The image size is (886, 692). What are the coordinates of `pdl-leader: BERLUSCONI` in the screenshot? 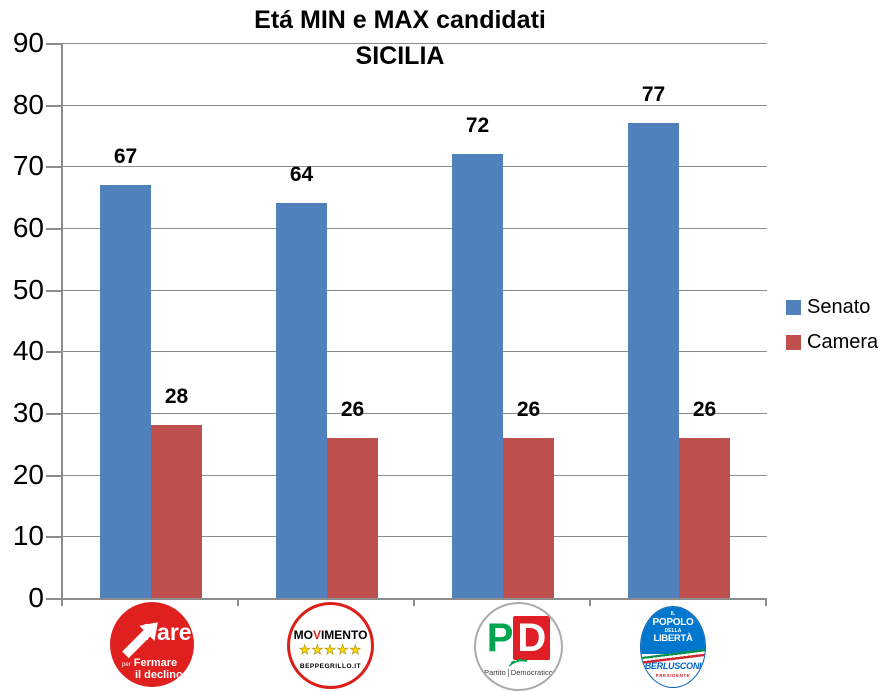 It's located at (673, 666).